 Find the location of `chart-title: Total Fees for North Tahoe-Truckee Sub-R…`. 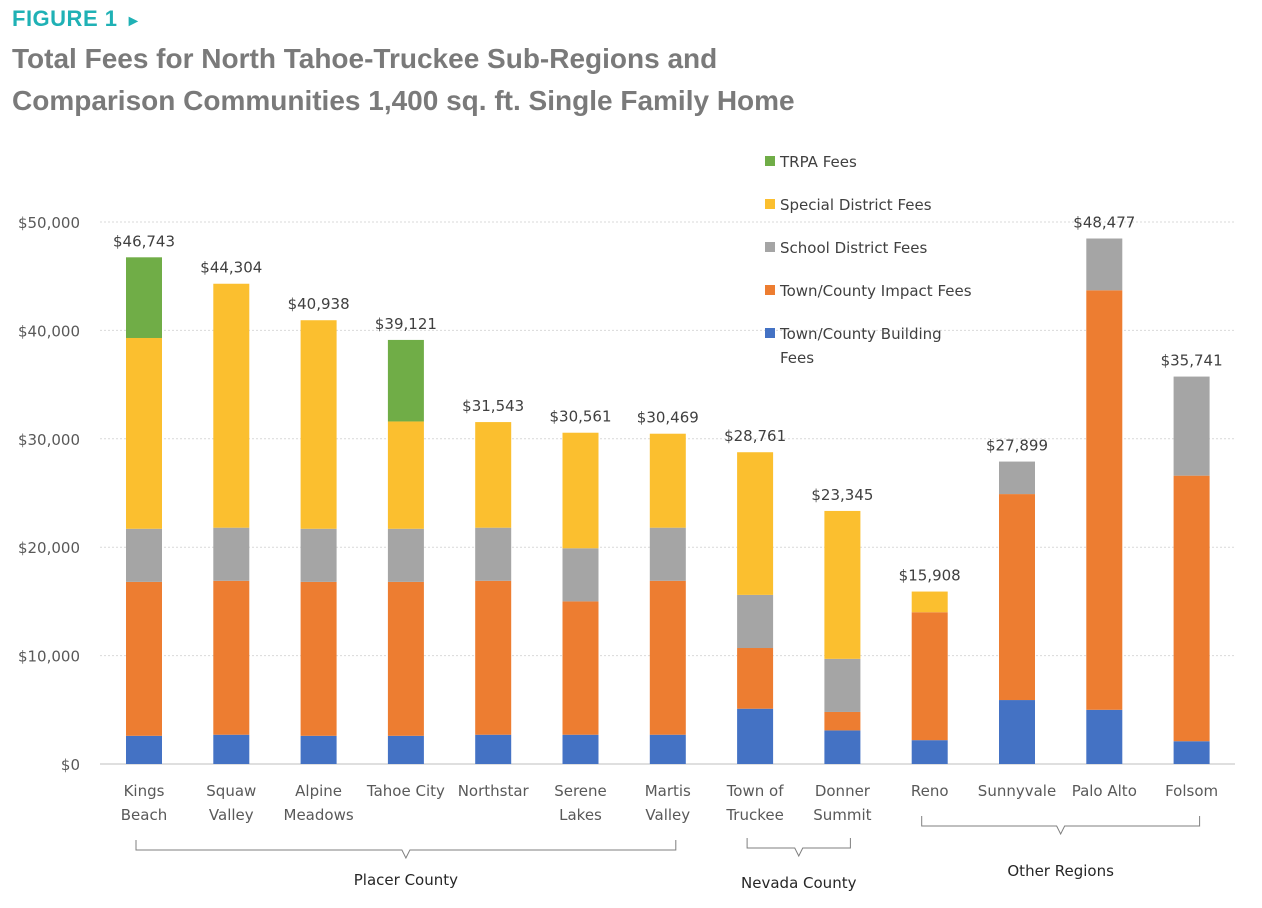

chart-title: Total Fees for North Tahoe-Truckee Sub-R… is located at coordinates (462, 80).